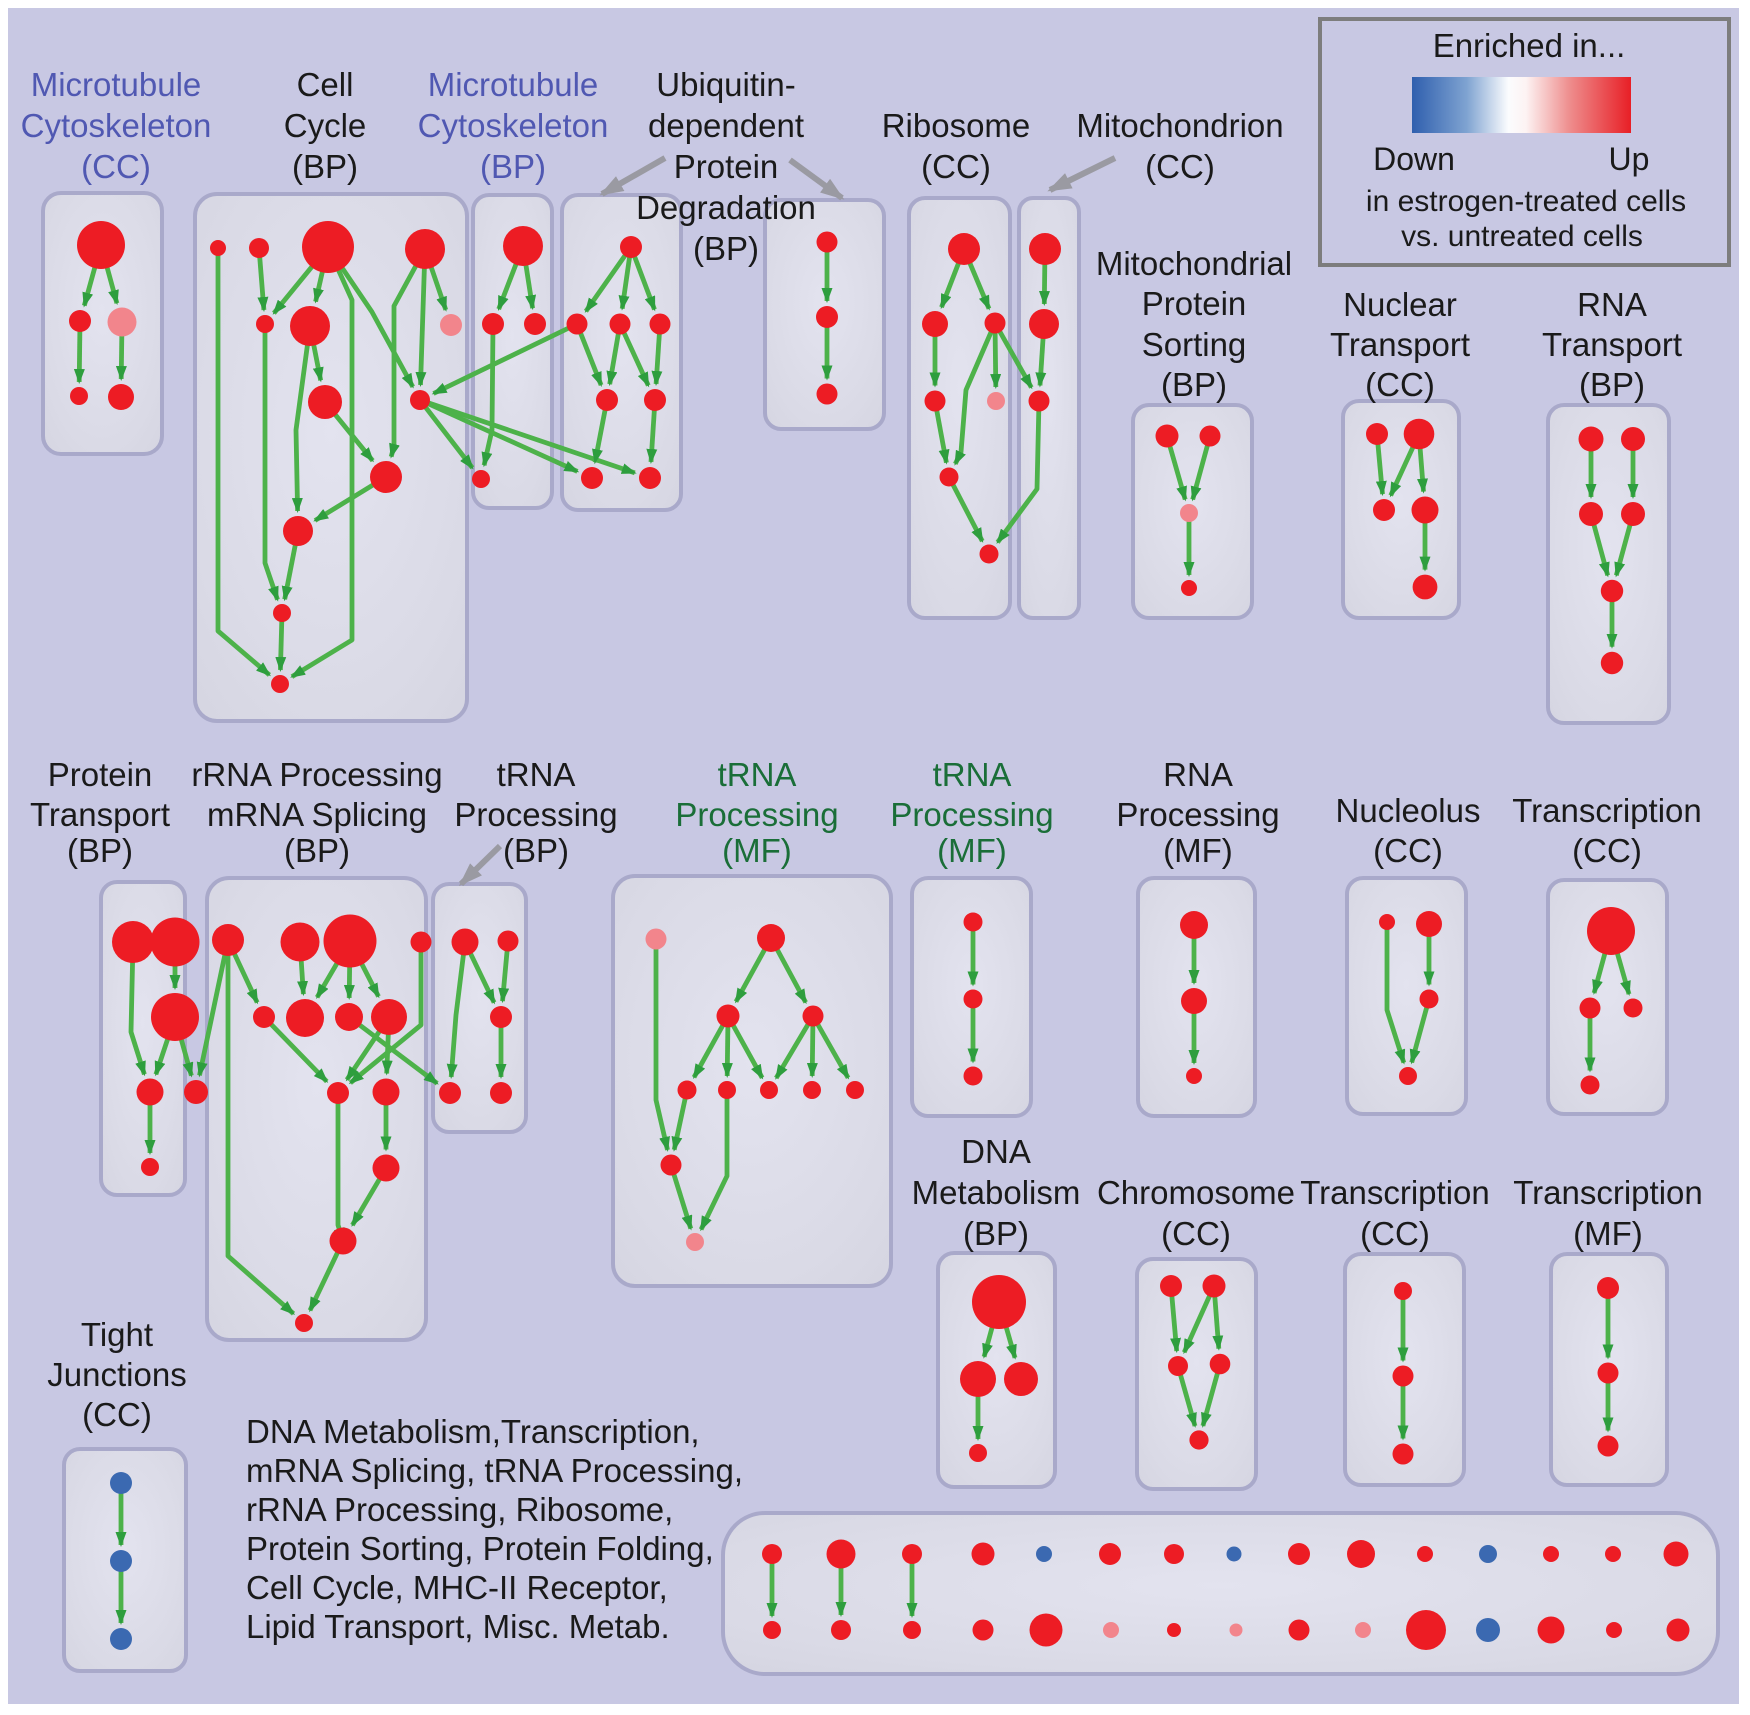  What do you see at coordinates (325, 84) in the screenshot?
I see `svg-text: Cell` at bounding box center [325, 84].